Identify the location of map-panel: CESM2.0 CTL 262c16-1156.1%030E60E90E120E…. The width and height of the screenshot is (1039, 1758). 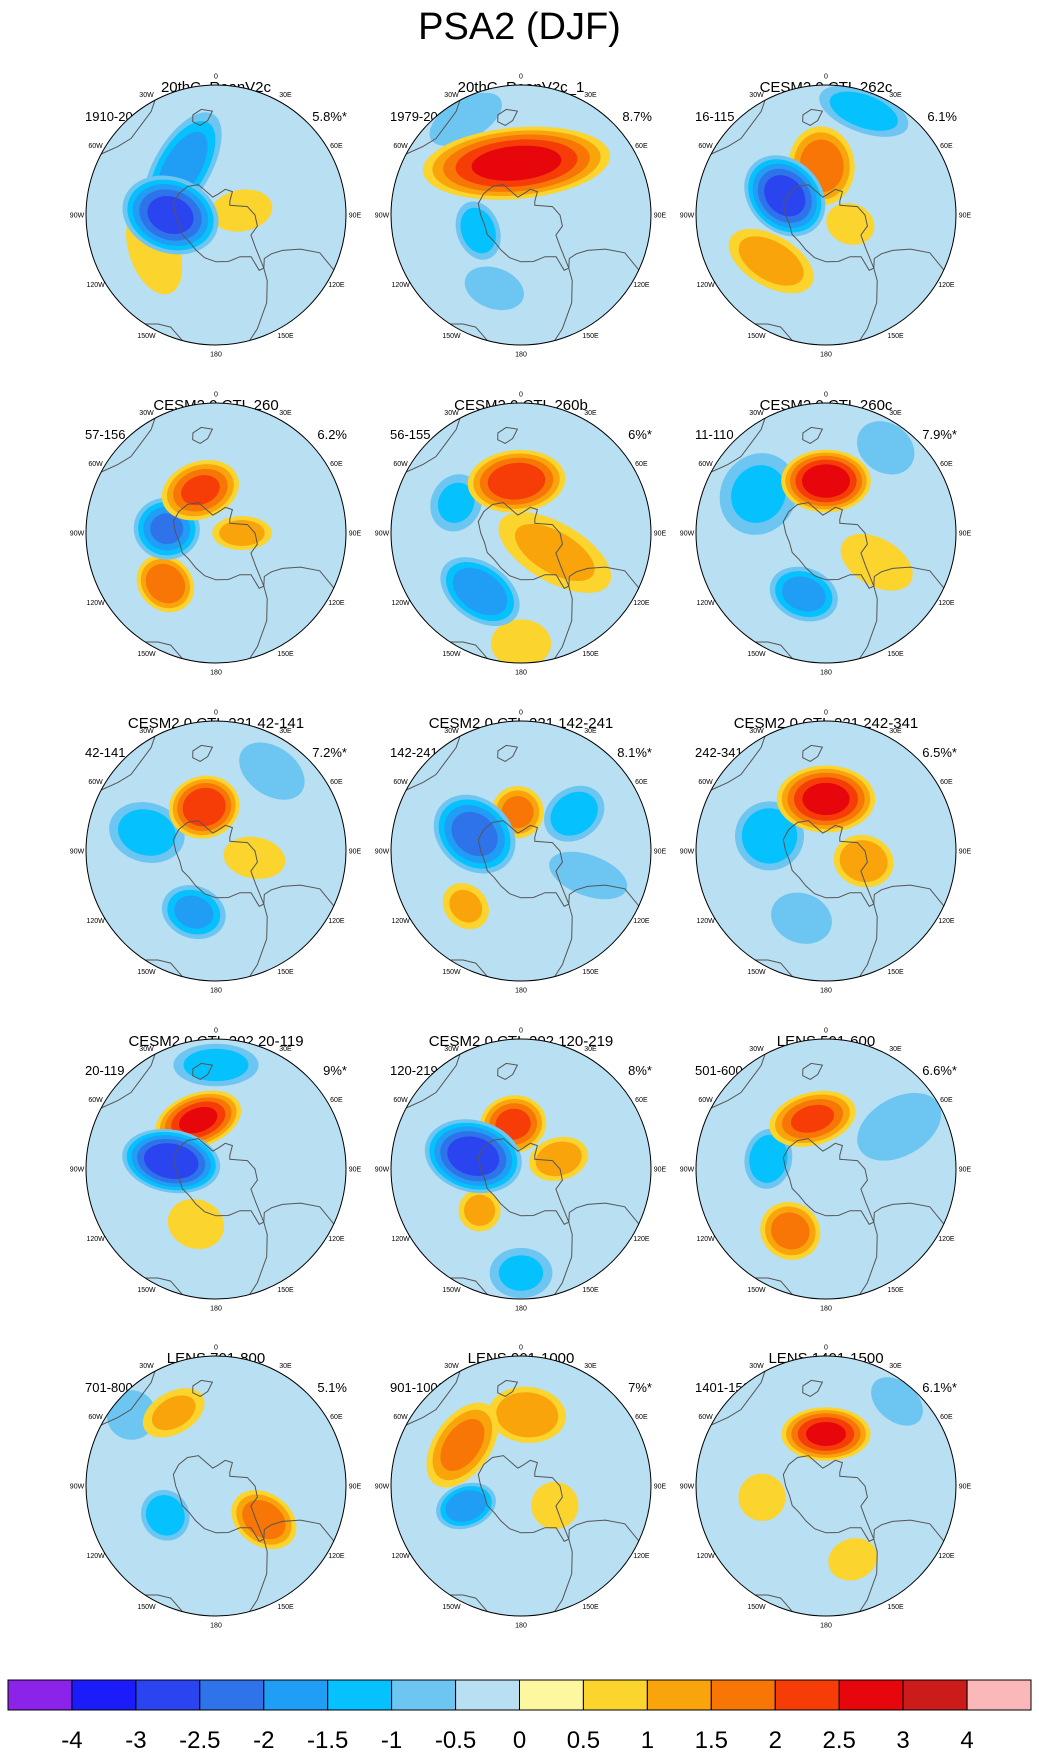
(826, 216).